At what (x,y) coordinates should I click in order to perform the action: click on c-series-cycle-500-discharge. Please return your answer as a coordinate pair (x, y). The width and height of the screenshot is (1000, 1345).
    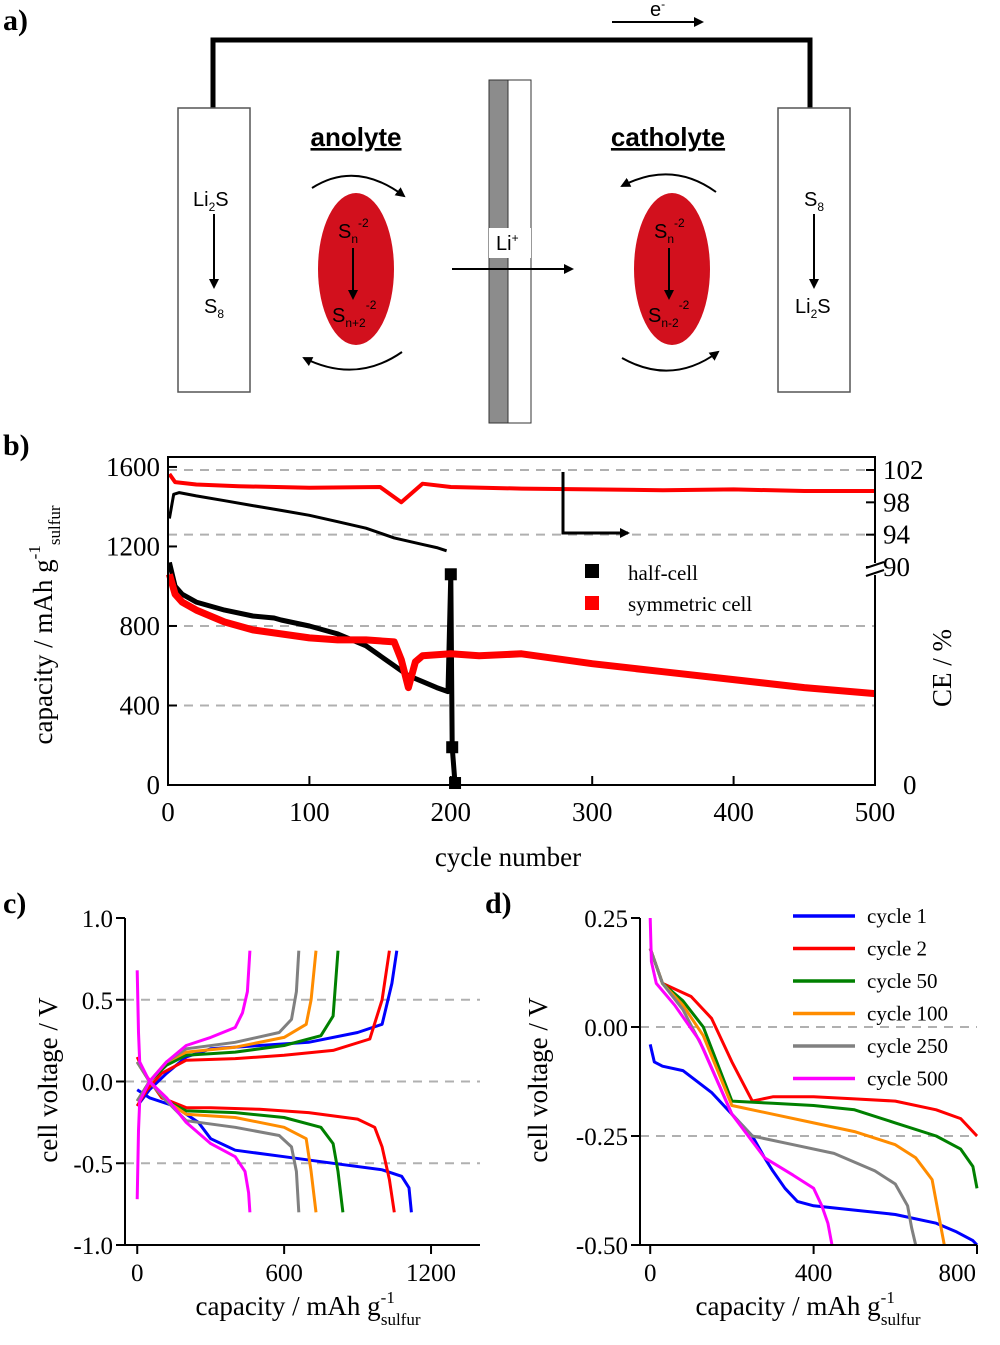
    Looking at the image, I should click on (193, 1091).